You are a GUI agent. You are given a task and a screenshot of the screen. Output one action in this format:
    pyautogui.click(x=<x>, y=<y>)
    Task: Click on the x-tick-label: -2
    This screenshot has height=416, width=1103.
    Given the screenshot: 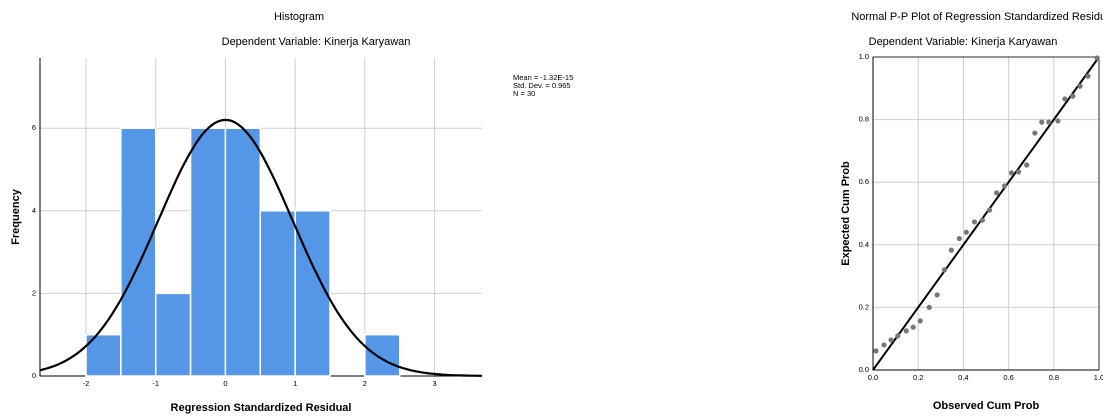 What is the action you would take?
    pyautogui.click(x=86, y=383)
    